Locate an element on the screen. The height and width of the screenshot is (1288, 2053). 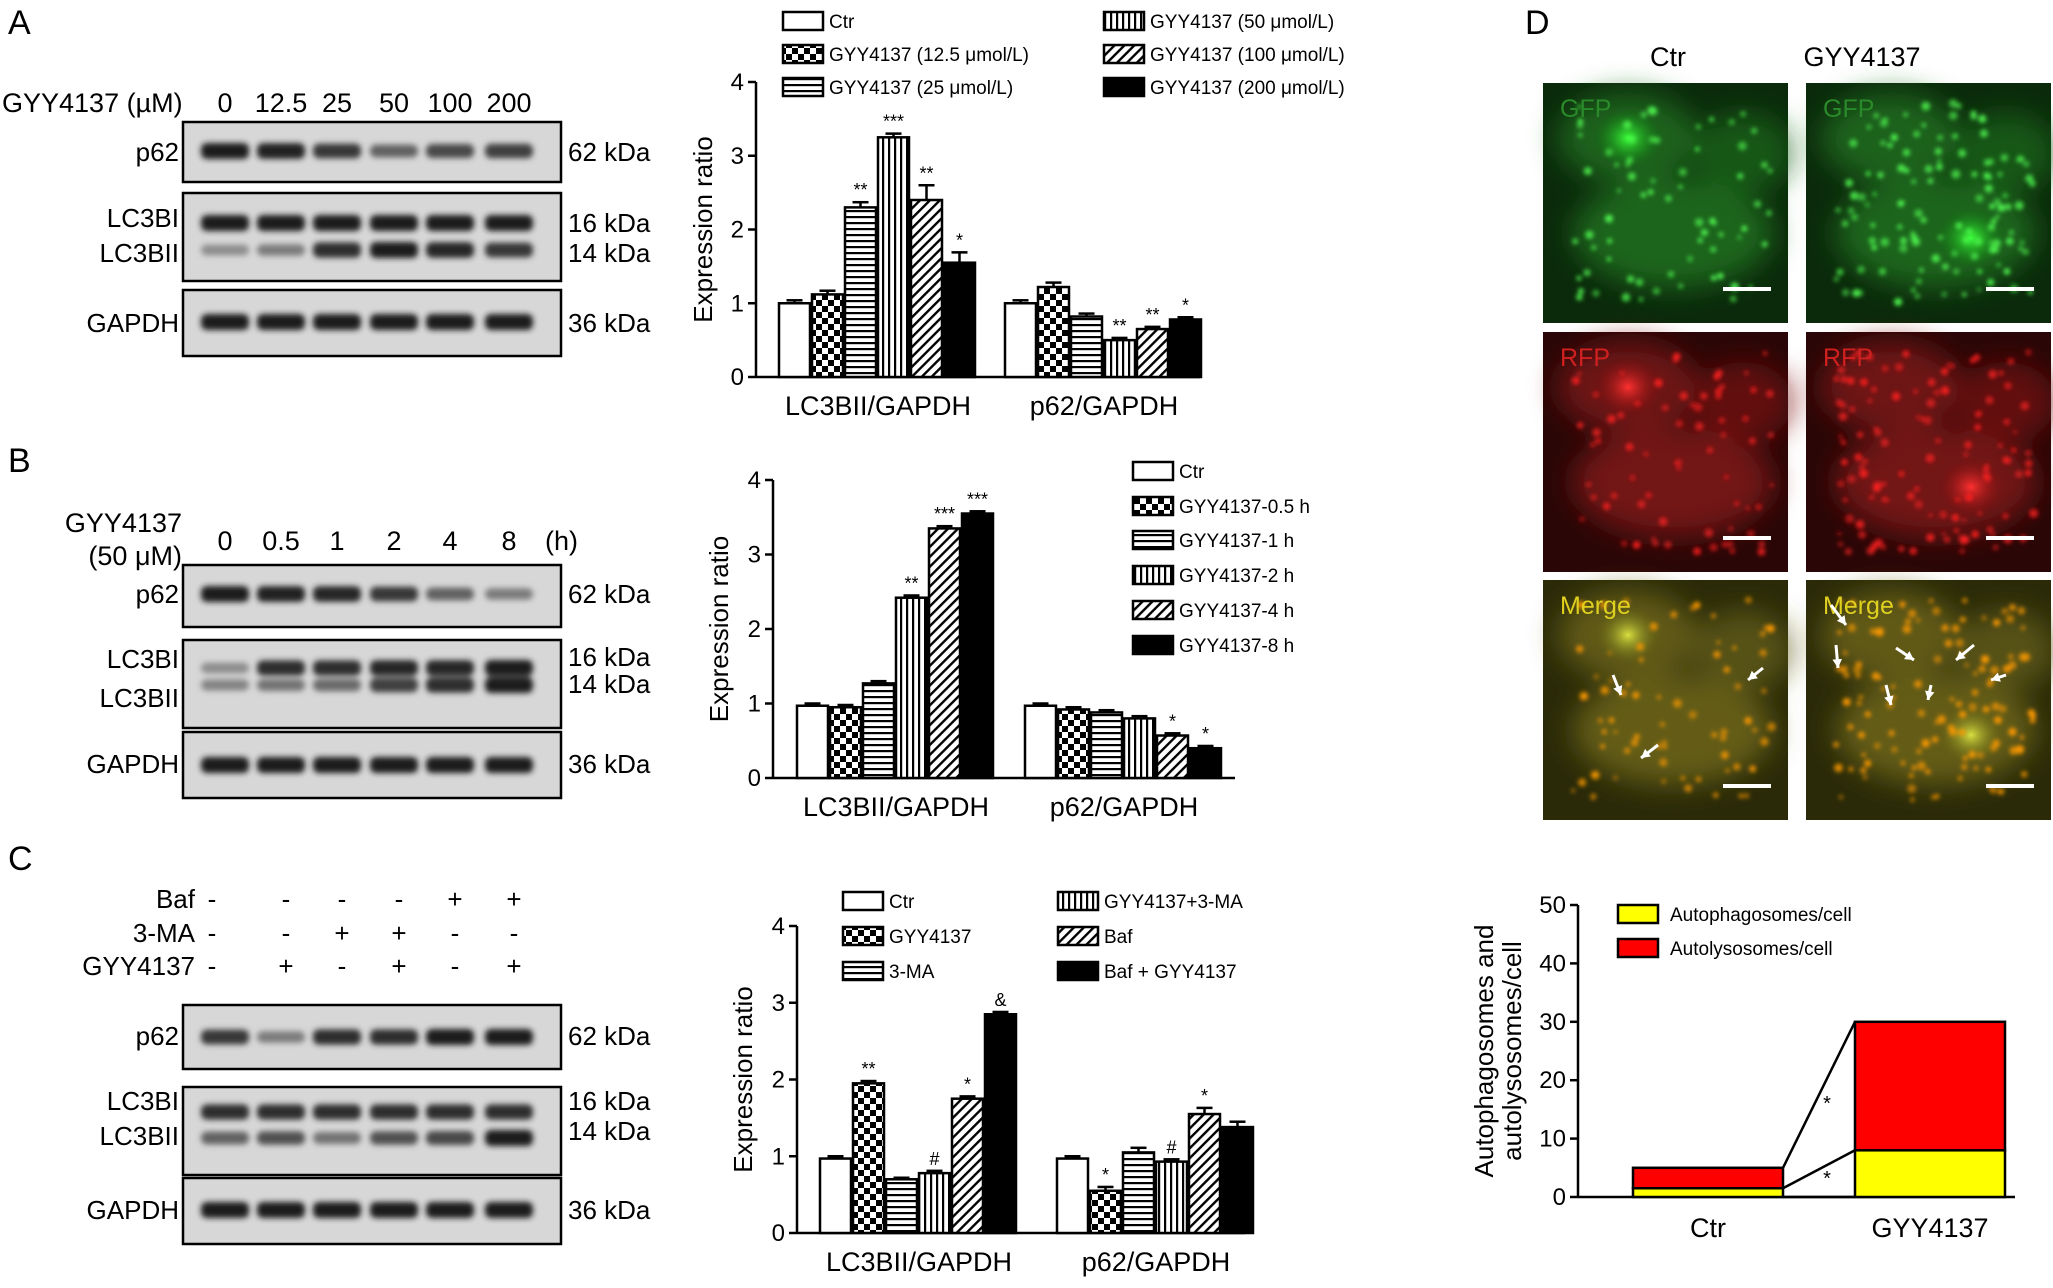
y-tick-label: 0 is located at coordinates (737, 377).